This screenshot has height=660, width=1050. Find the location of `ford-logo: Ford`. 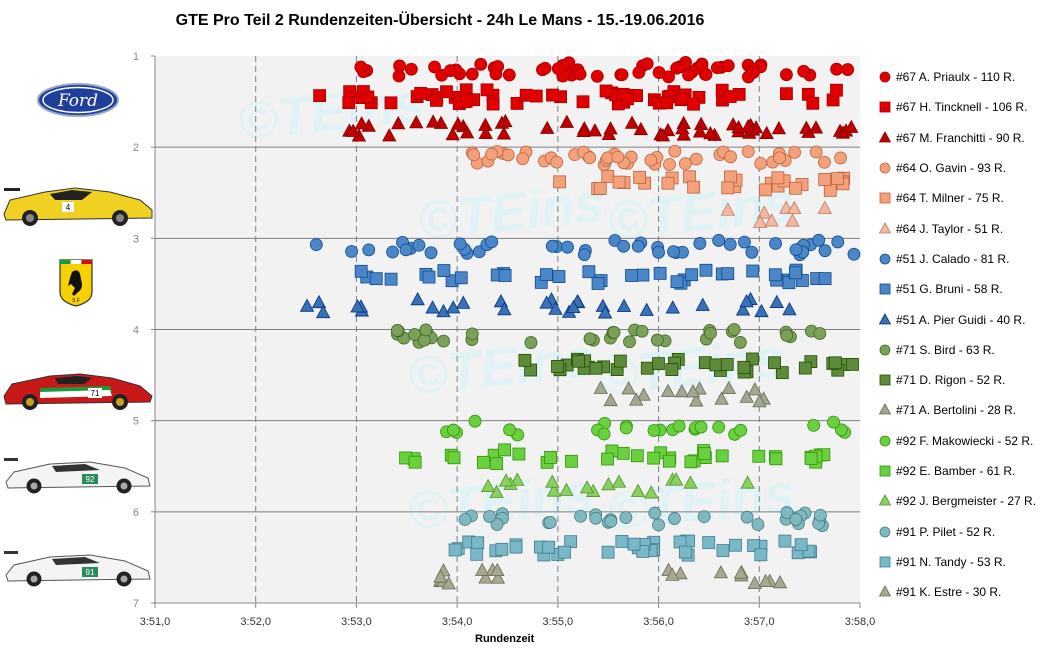

ford-logo: Ford is located at coordinates (78, 100).